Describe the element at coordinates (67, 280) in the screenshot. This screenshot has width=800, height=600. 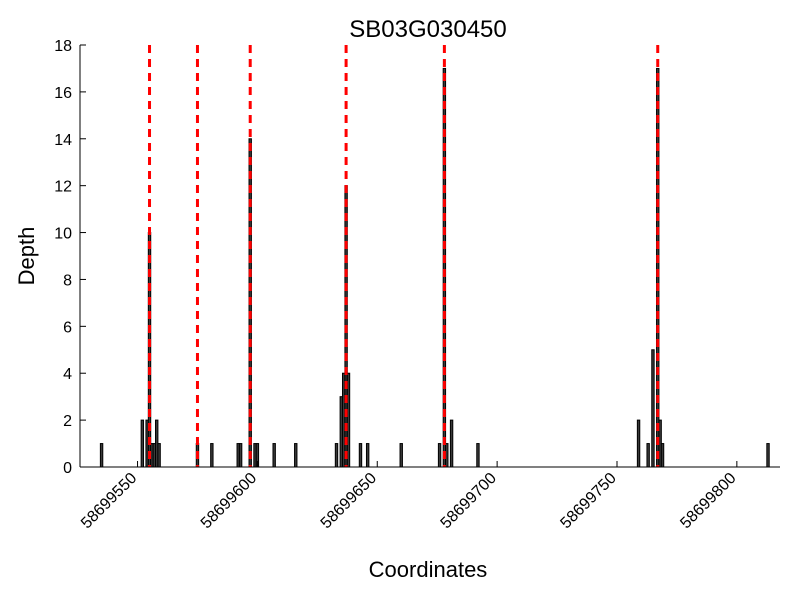
I see `y-tick-label: 8` at that location.